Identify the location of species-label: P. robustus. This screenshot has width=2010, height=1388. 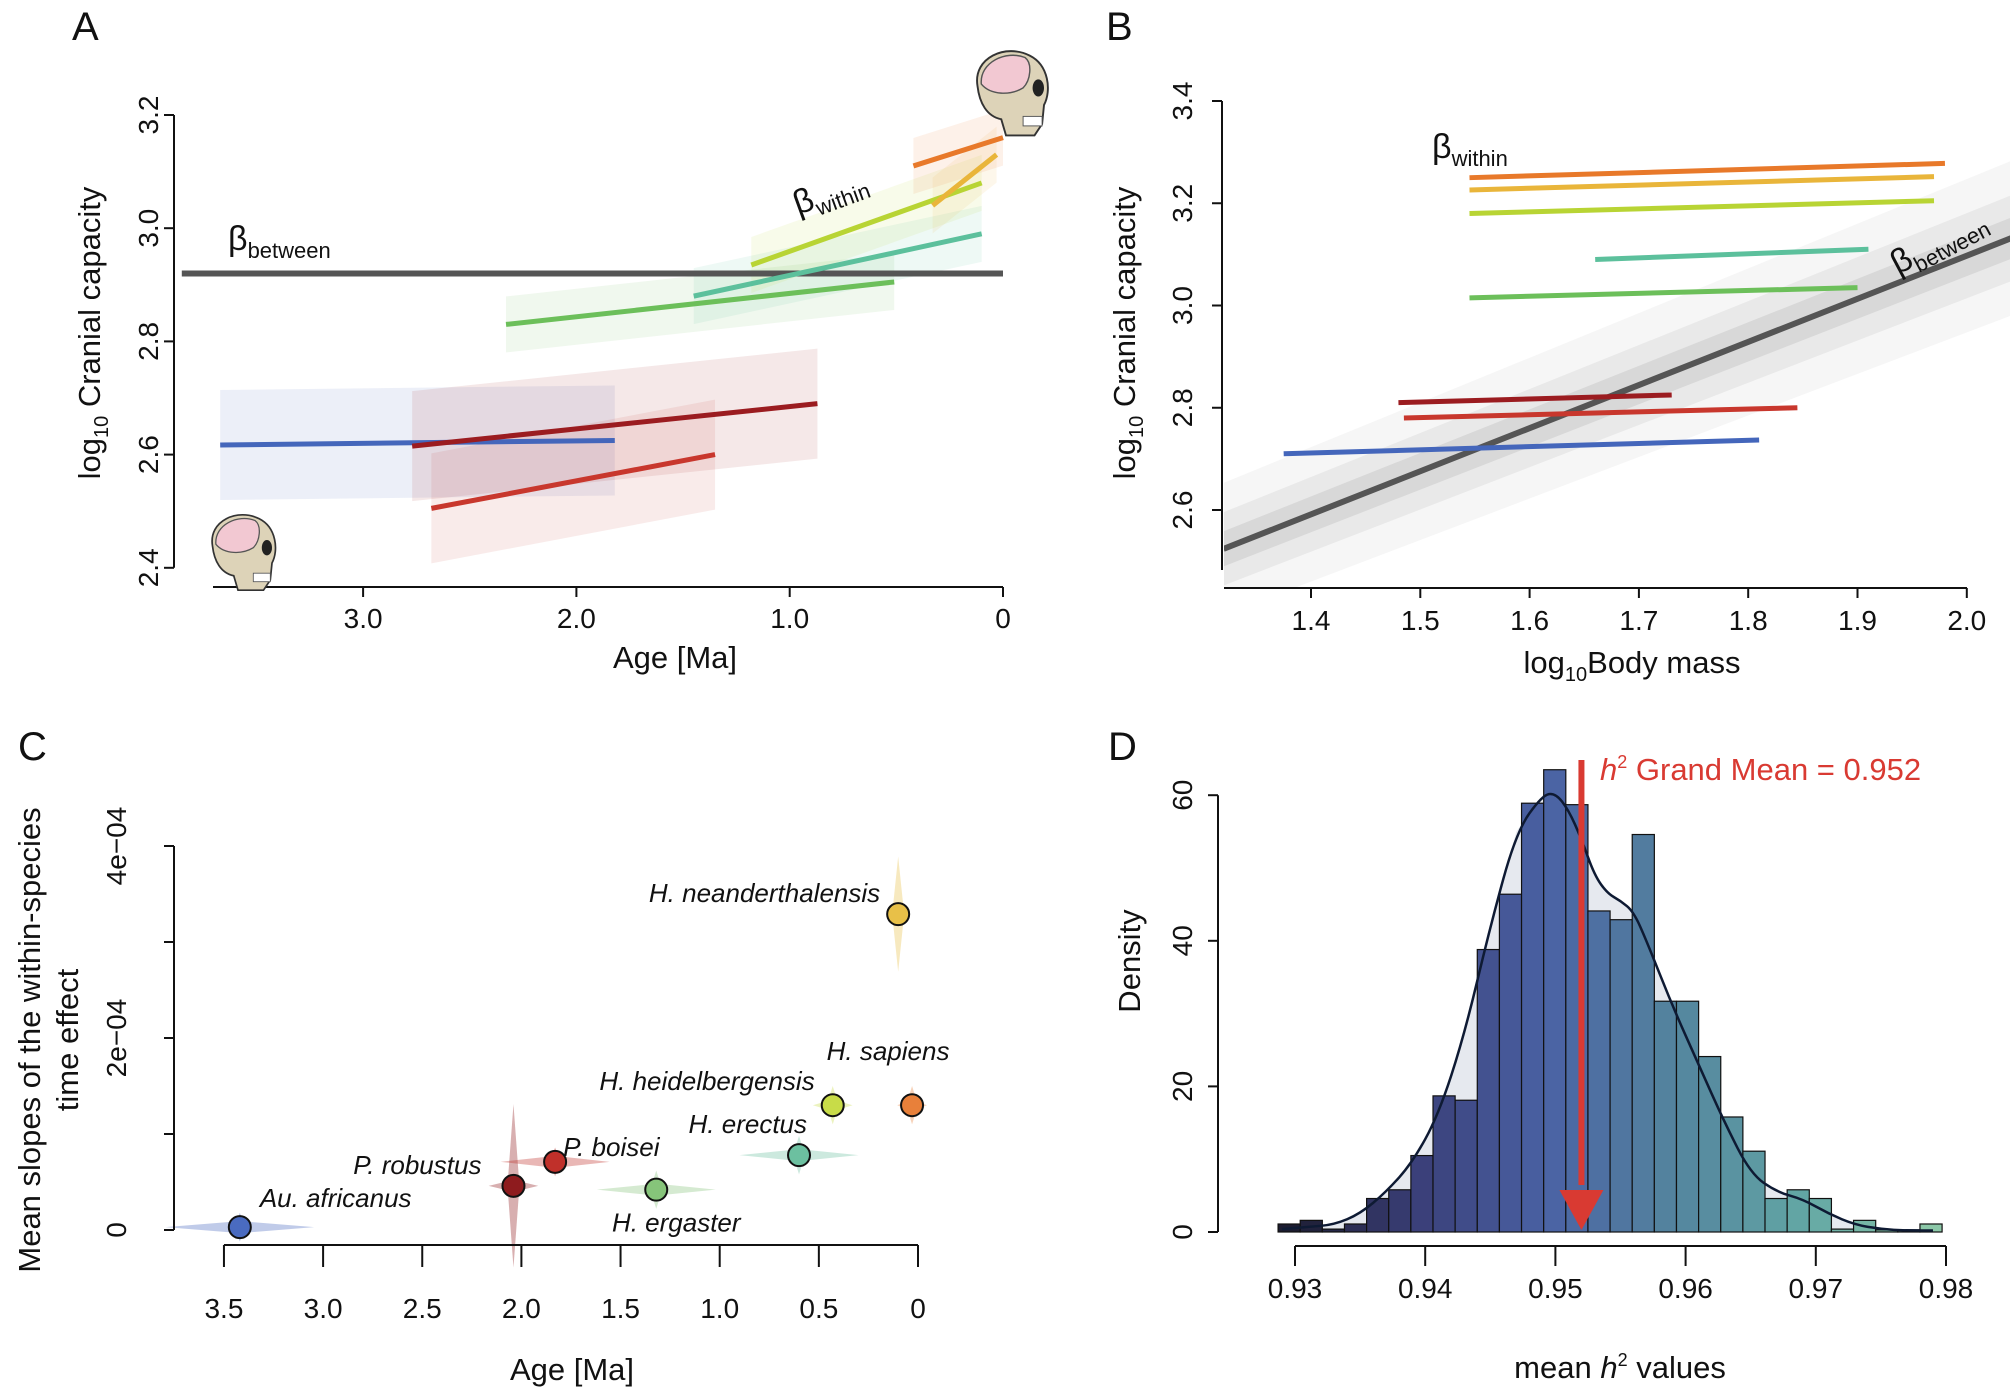
(417, 1165).